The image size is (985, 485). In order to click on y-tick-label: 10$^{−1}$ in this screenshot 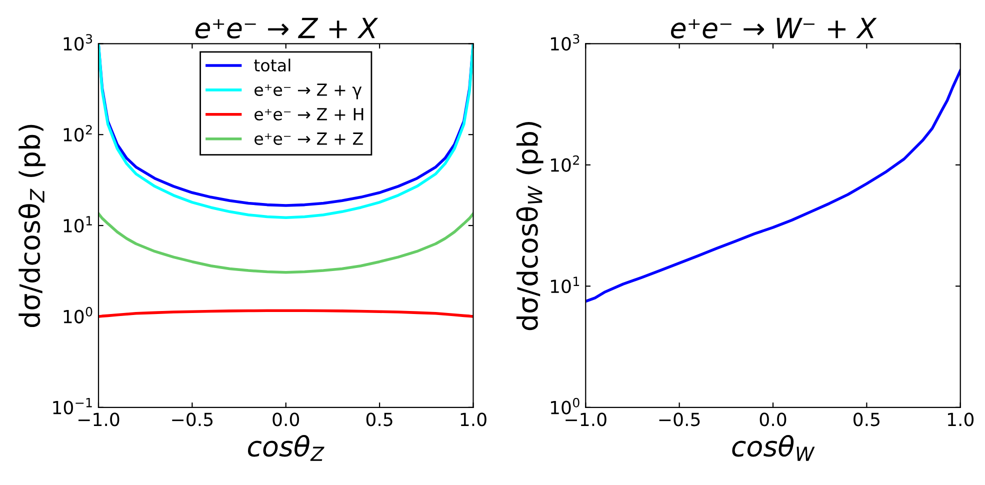, I will do `click(72, 406)`.